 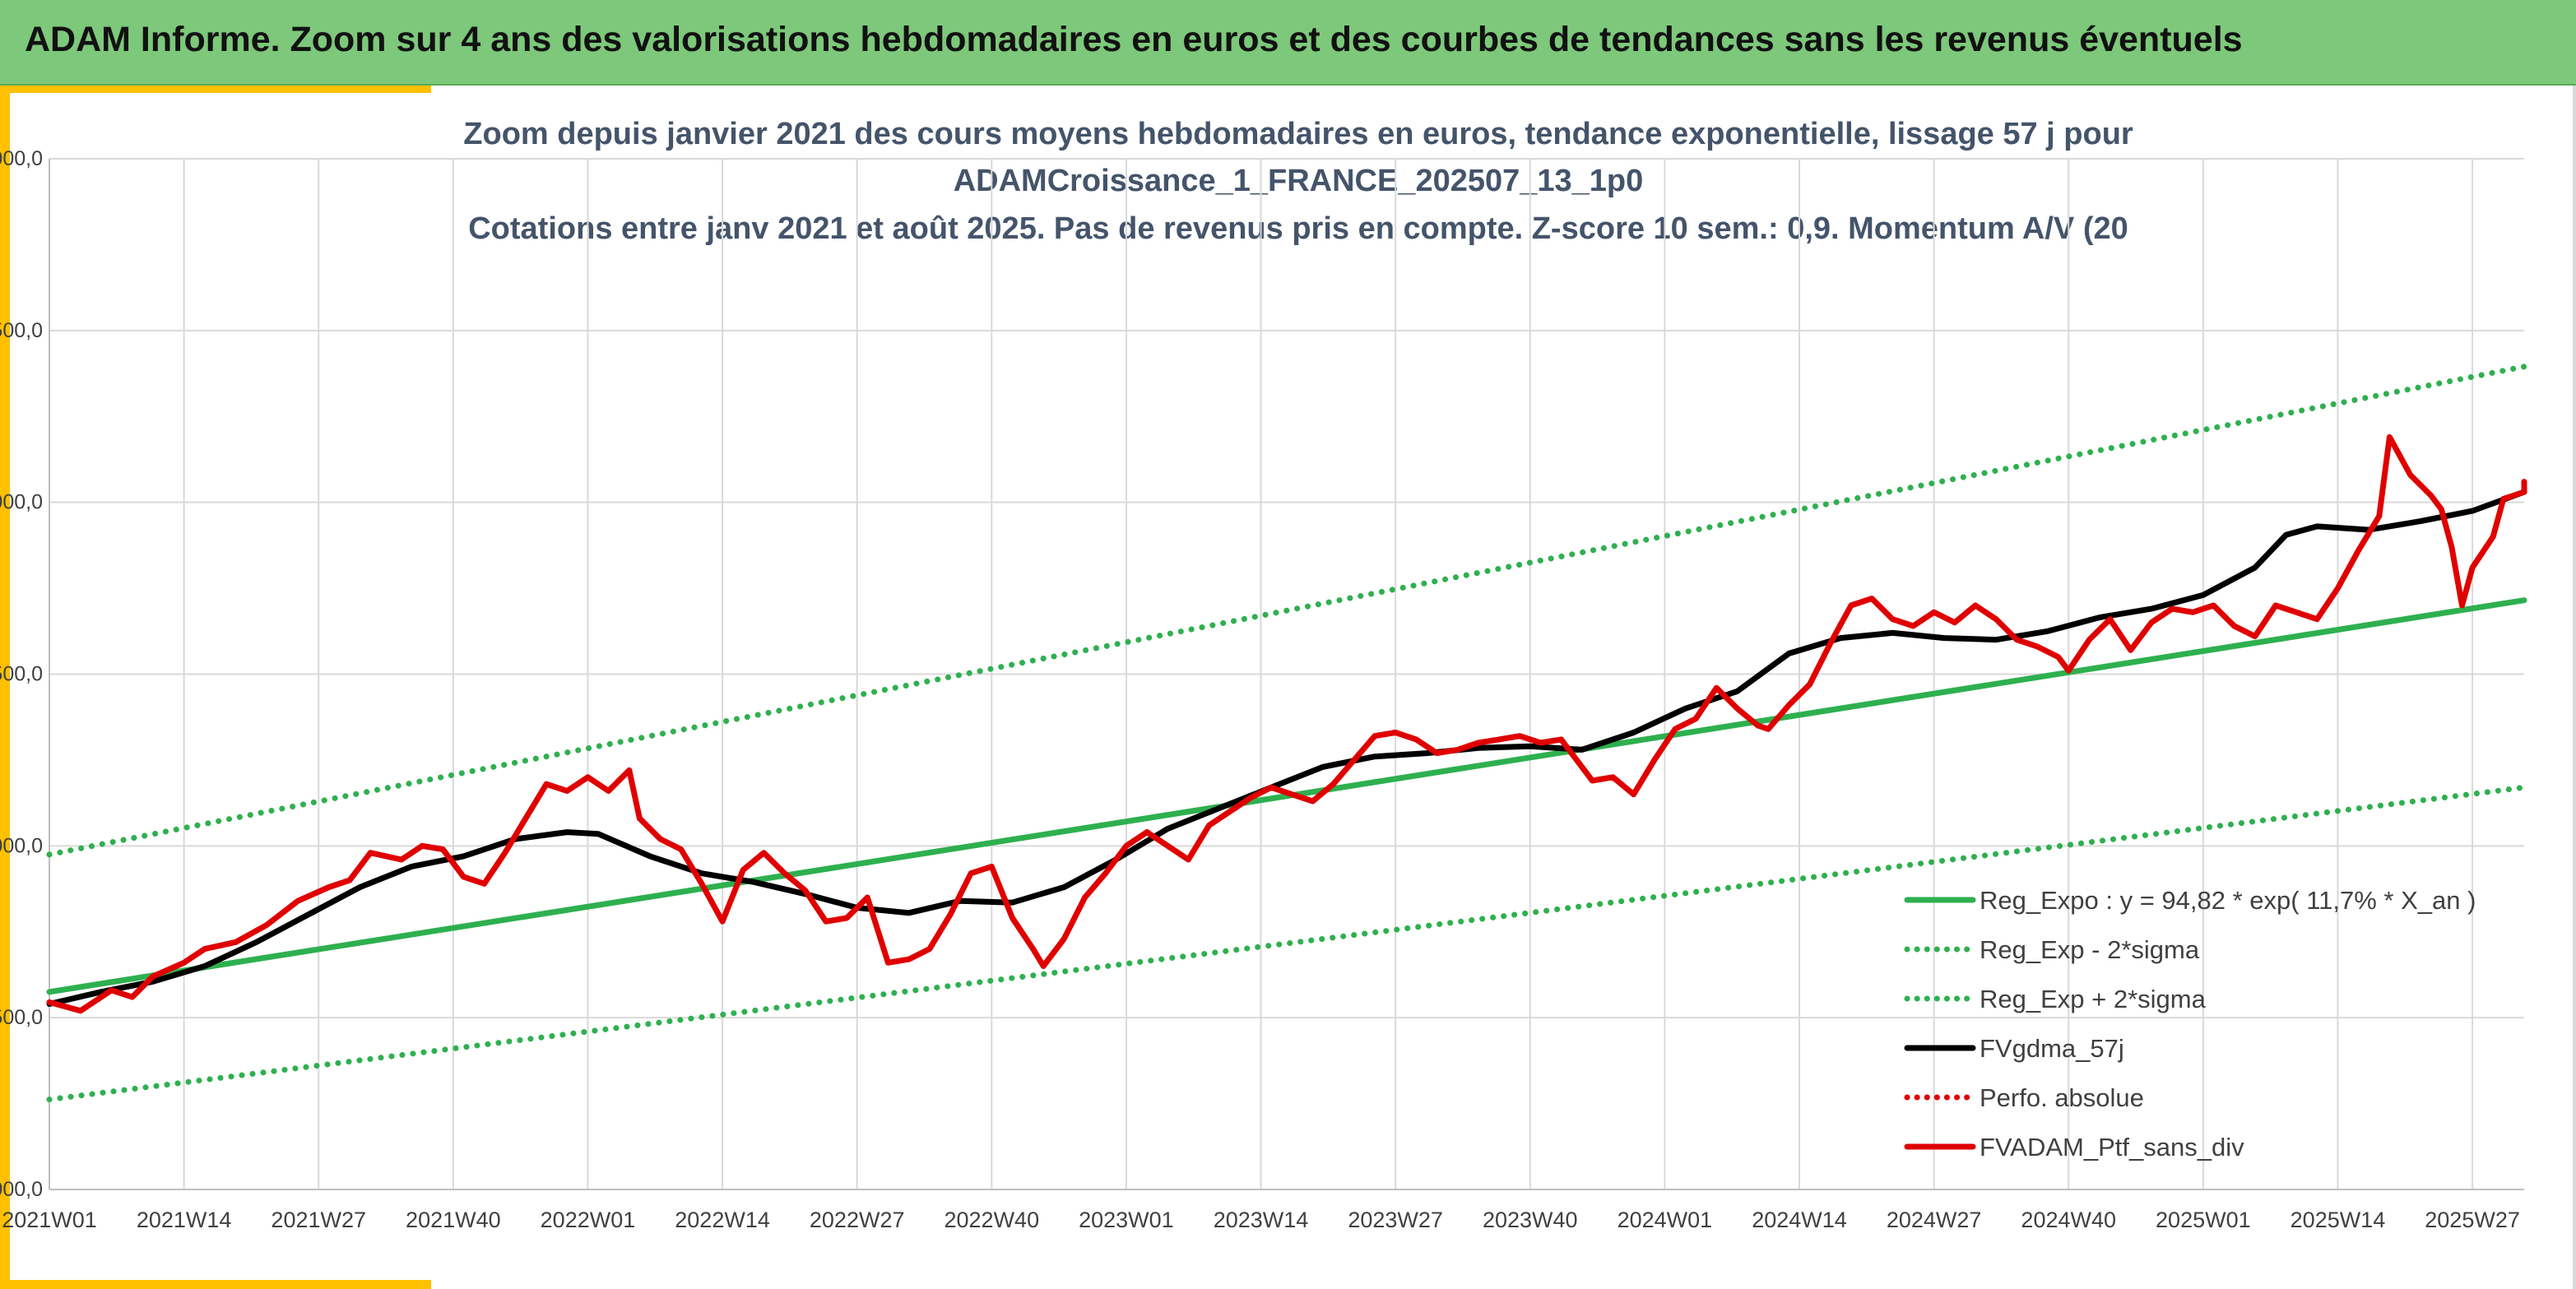 What do you see at coordinates (723, 1220) in the screenshot?
I see `x-tick-label: 2022W14` at bounding box center [723, 1220].